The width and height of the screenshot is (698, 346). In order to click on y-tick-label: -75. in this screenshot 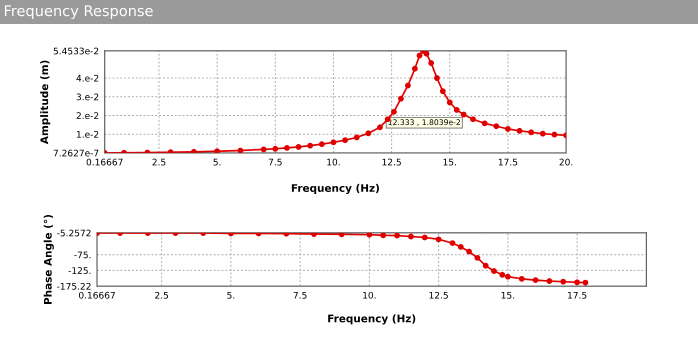, I will do `click(82, 255)`.